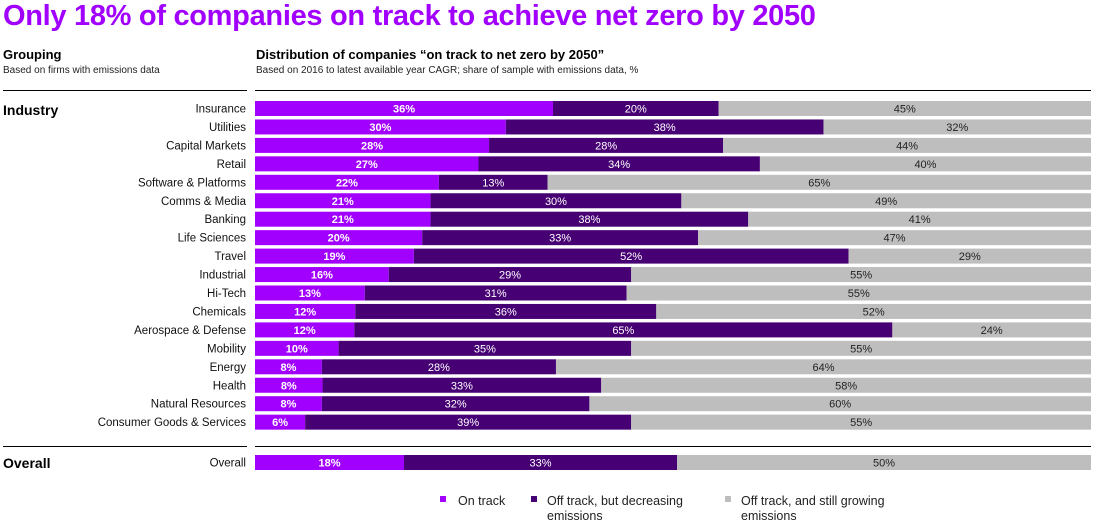  I want to click on category-label-energy: Energy, so click(228, 368).